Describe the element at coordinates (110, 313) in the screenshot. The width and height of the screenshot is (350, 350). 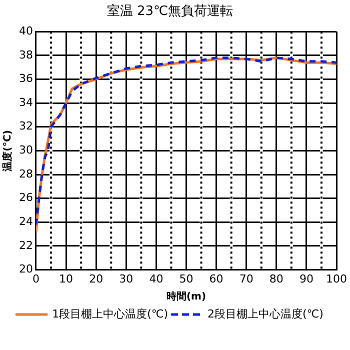
I see `legend-label: 1段目棚上中心温度(℃)` at that location.